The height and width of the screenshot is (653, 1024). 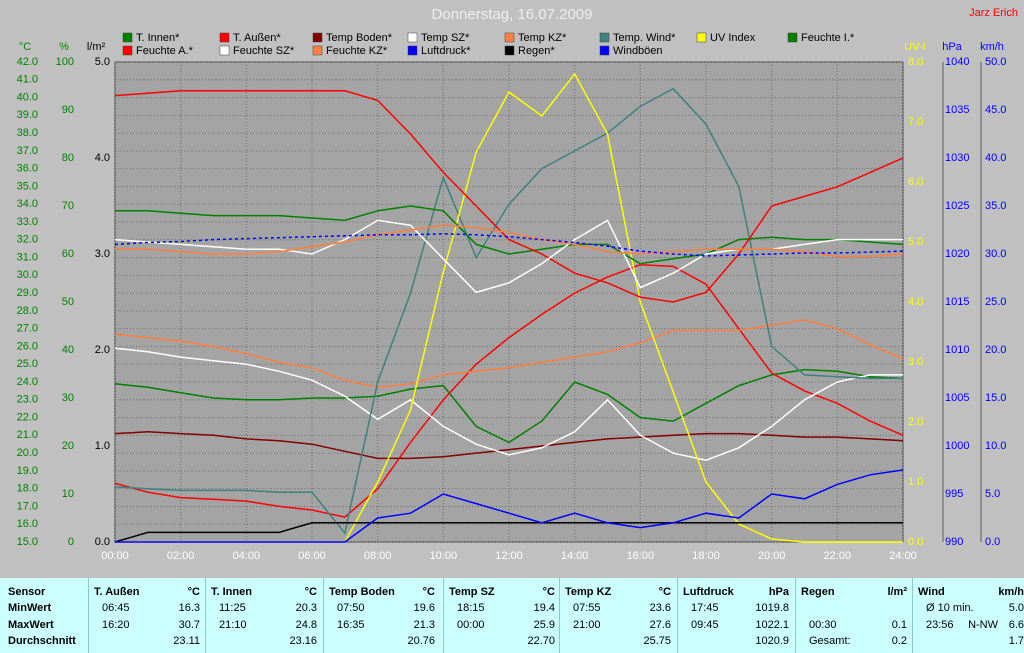 I want to click on y-tick-label: 30.0, so click(x=27, y=275).